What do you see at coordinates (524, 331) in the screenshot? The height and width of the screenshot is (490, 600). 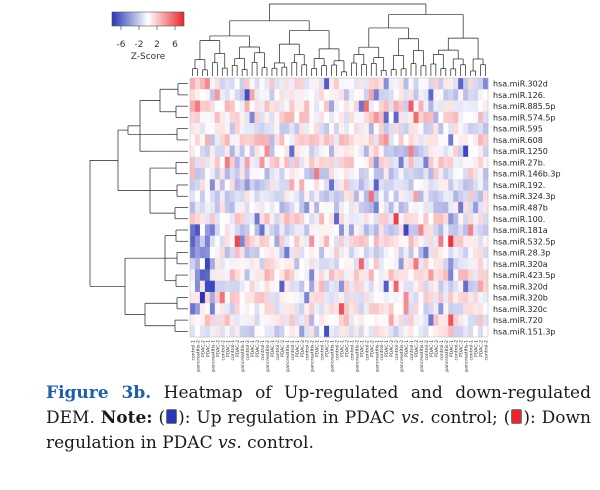 I see `row-label: hsa.miR.151.3p` at bounding box center [524, 331].